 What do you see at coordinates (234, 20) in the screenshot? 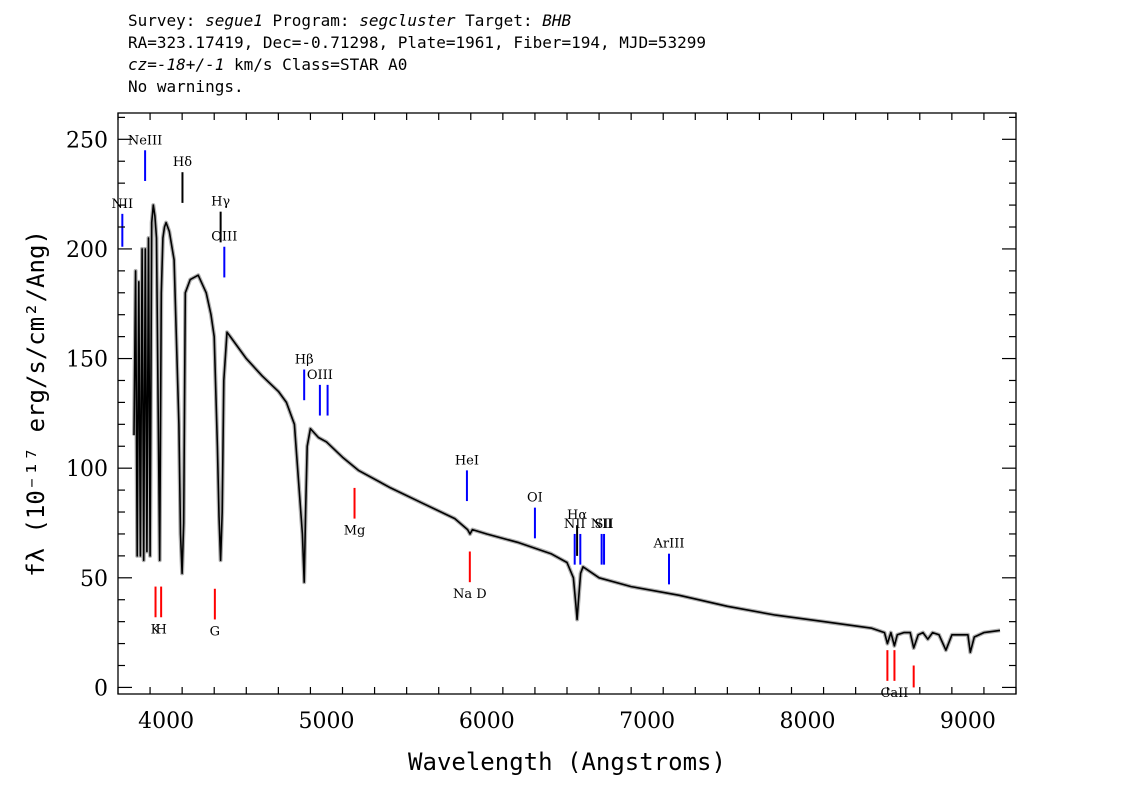
I see `survey-value: segue1` at bounding box center [234, 20].